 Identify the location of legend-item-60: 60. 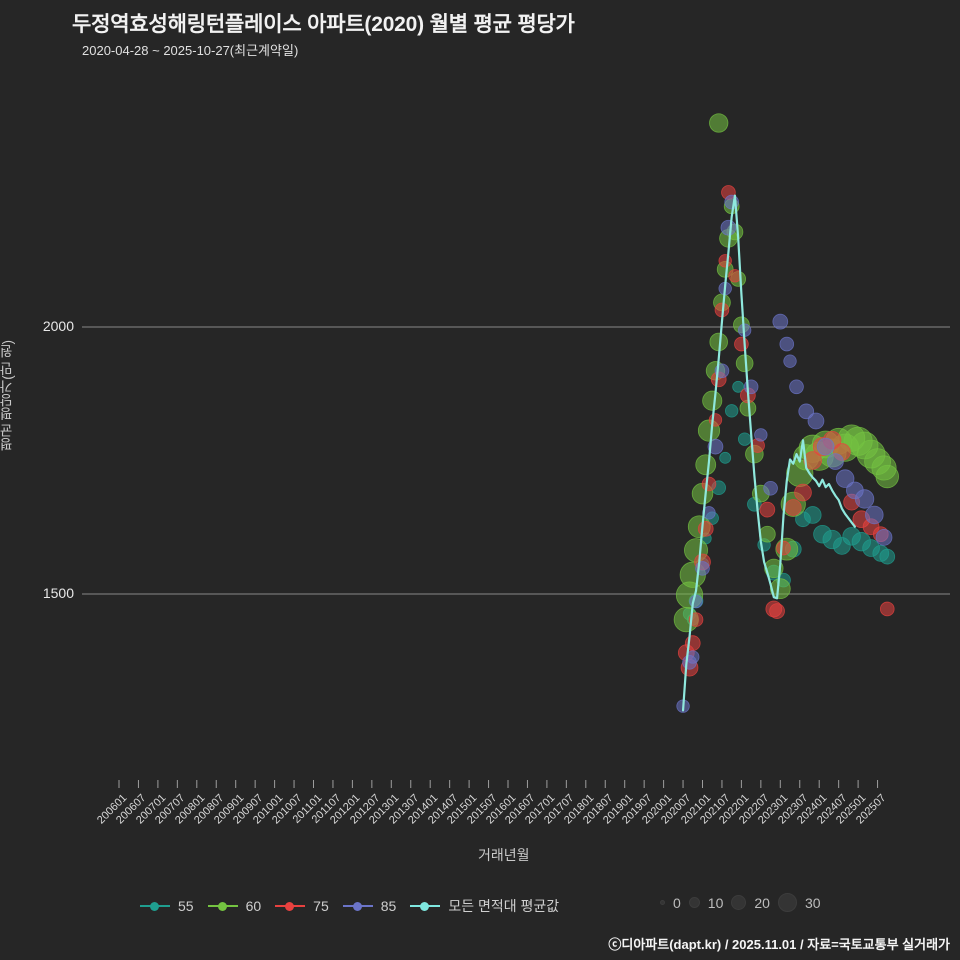
(234, 906).